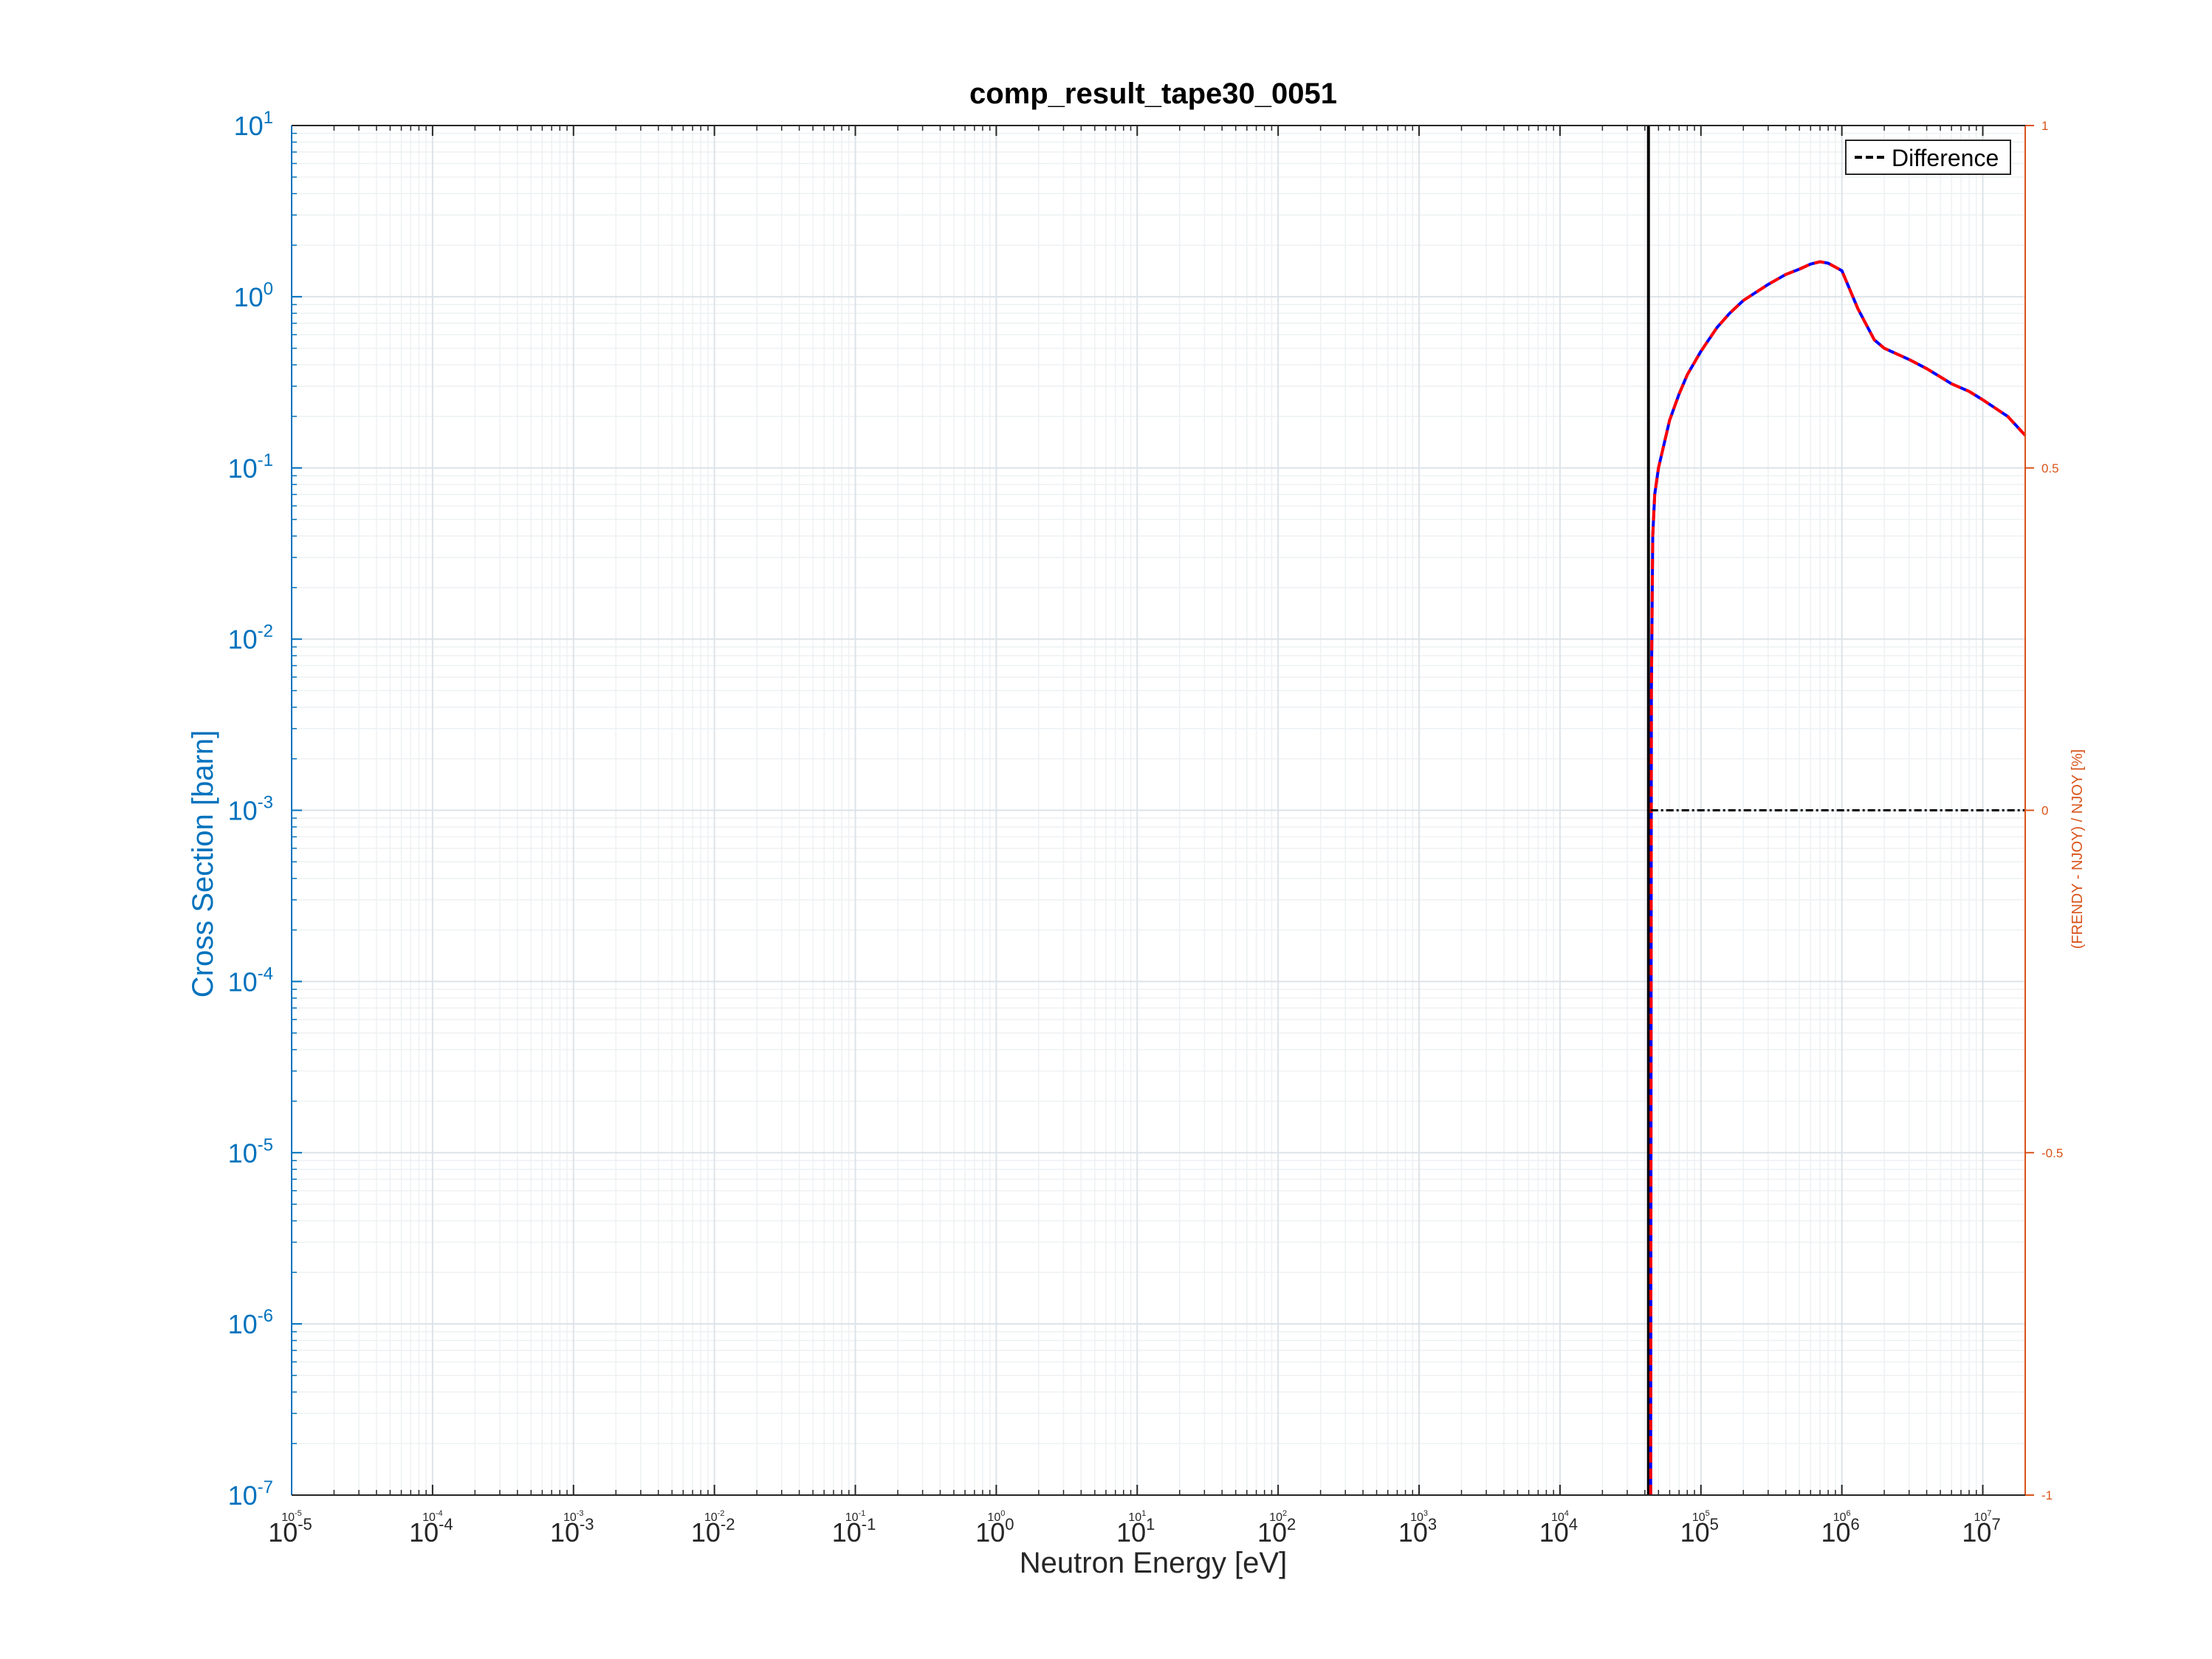 The height and width of the screenshot is (1659, 2212). What do you see at coordinates (1276, 1531) in the screenshot?
I see `x-tick-label: 10²` at bounding box center [1276, 1531].